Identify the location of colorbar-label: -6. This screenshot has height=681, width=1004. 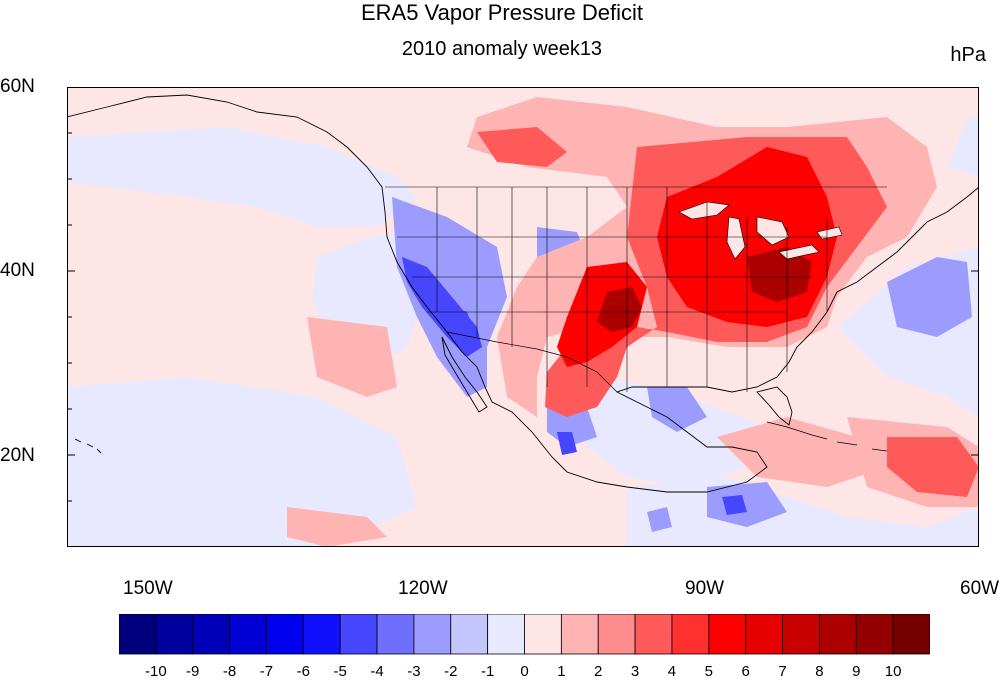
(303, 671).